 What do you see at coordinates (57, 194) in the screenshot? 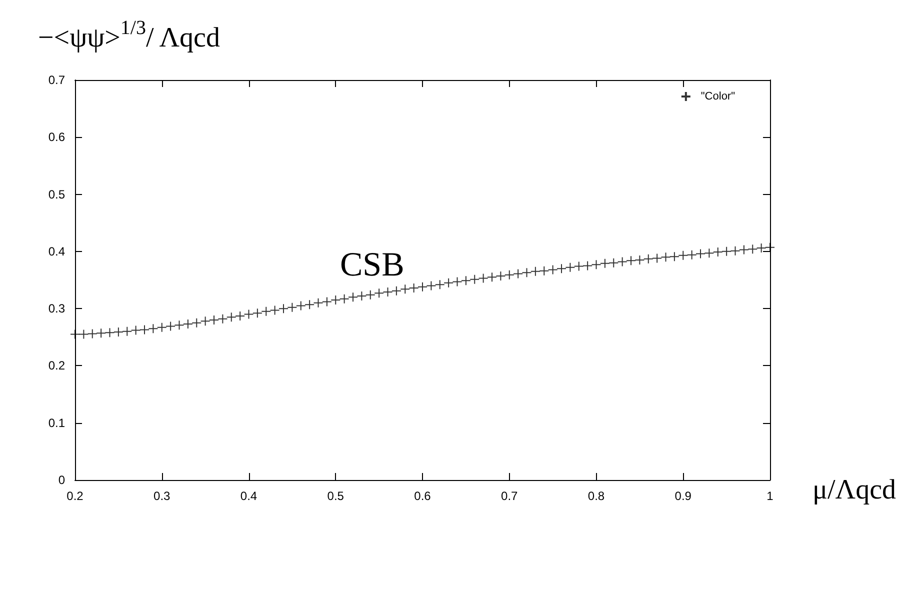
I see `y-tick-label: 0.5` at bounding box center [57, 194].